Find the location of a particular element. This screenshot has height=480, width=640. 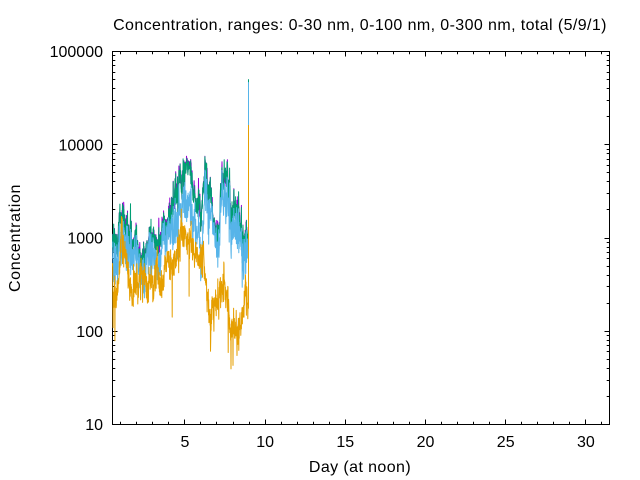

svg-text: 100 is located at coordinates (89, 332).